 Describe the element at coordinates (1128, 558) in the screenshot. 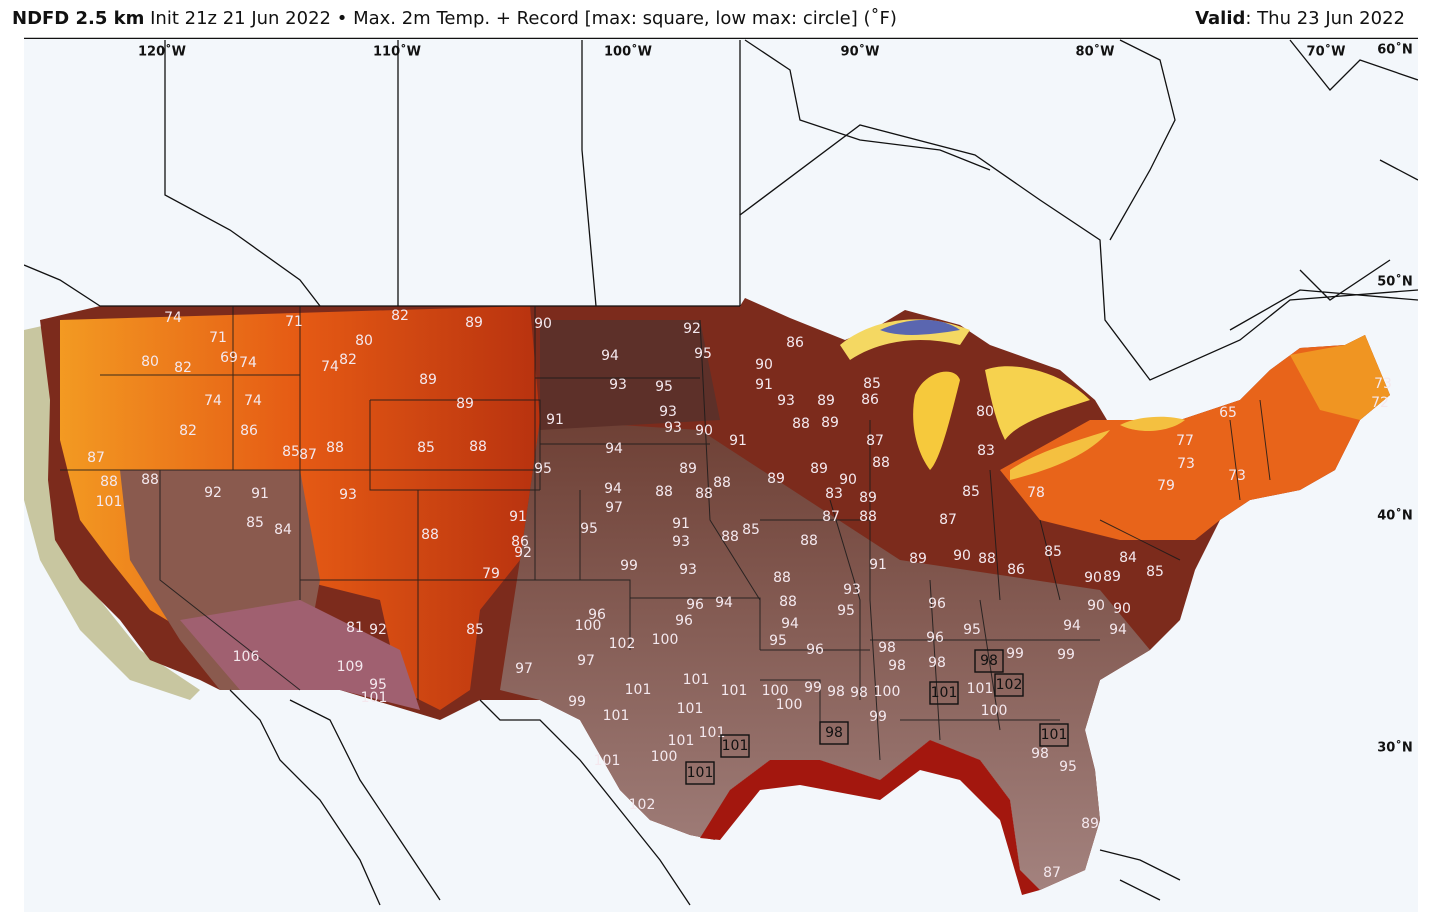

I see `temperature-label: 84` at that location.